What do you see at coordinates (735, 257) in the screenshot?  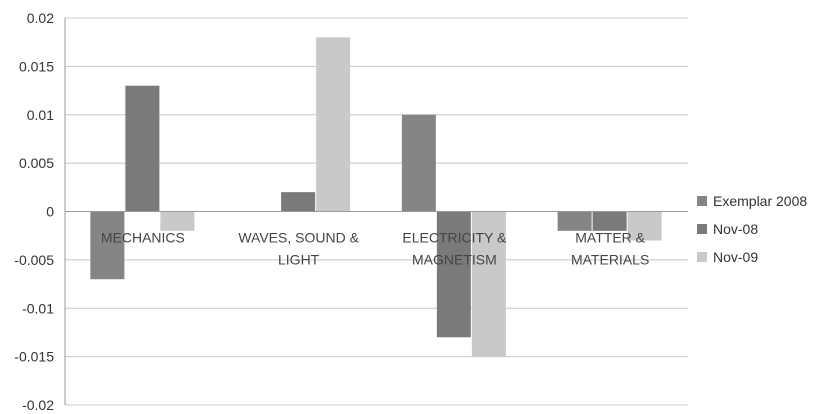 I see `legend-label: Nov-09` at bounding box center [735, 257].